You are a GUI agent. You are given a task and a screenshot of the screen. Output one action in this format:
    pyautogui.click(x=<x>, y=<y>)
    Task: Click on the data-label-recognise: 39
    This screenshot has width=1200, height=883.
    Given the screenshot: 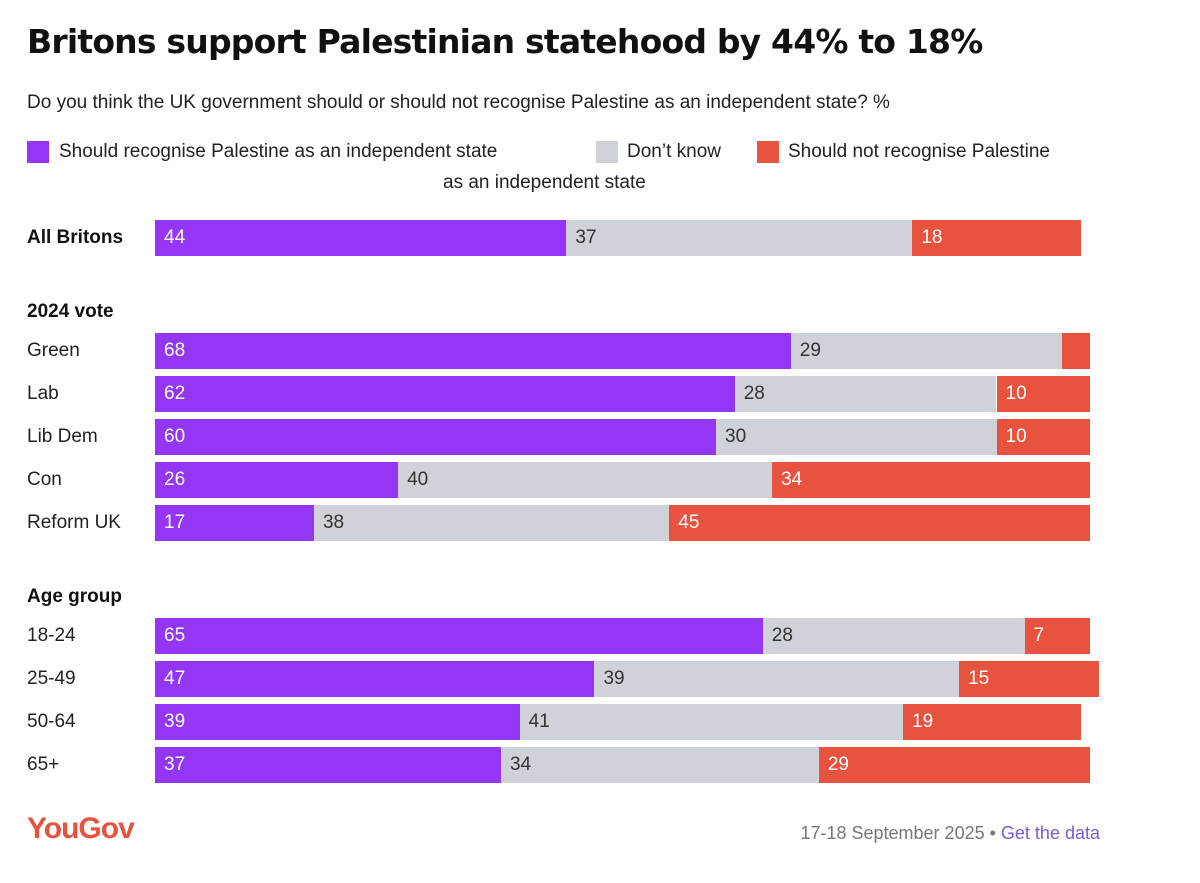 What is the action you would take?
    pyautogui.click(x=175, y=721)
    